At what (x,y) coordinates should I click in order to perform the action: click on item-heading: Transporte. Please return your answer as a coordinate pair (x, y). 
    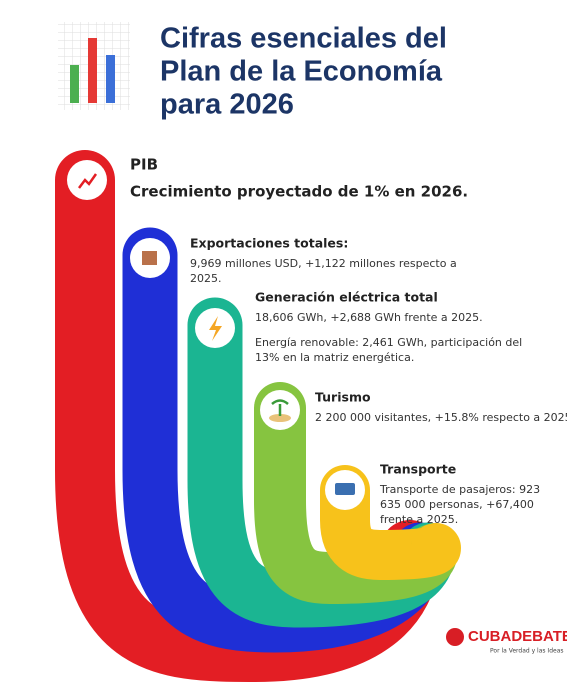
    Looking at the image, I should click on (418, 469).